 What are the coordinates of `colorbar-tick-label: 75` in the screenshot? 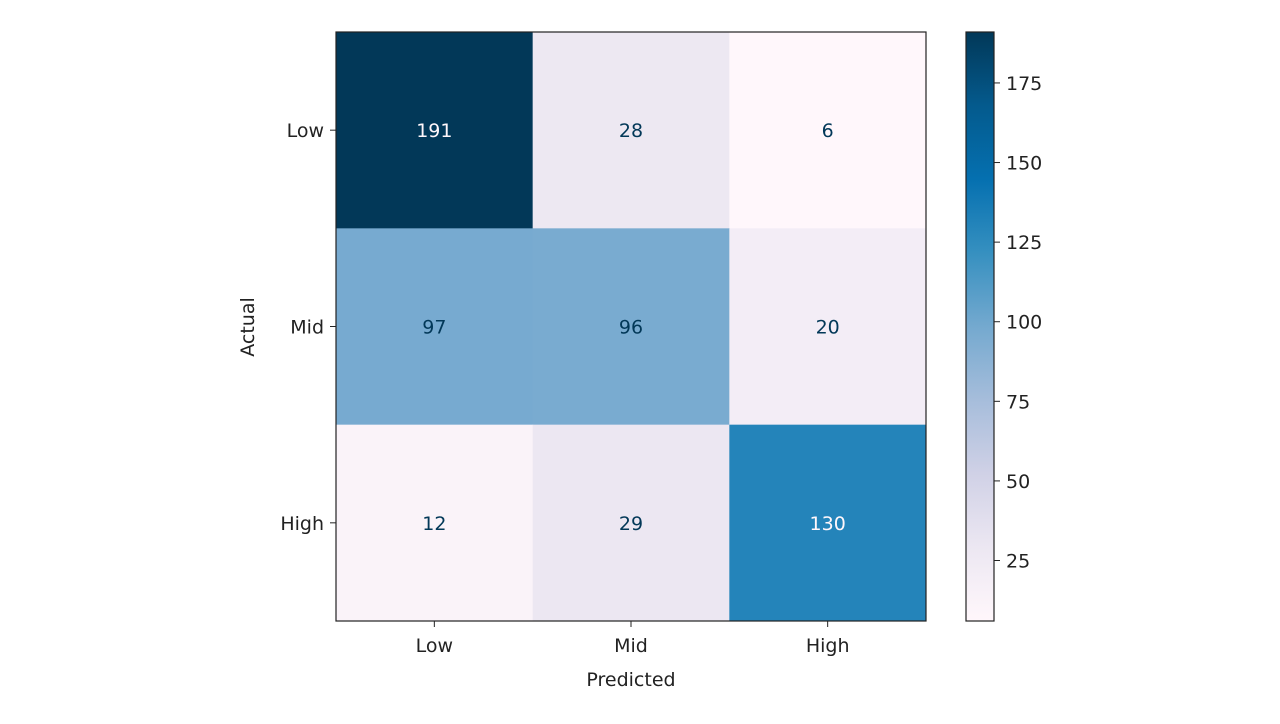 It's located at (1018, 402).